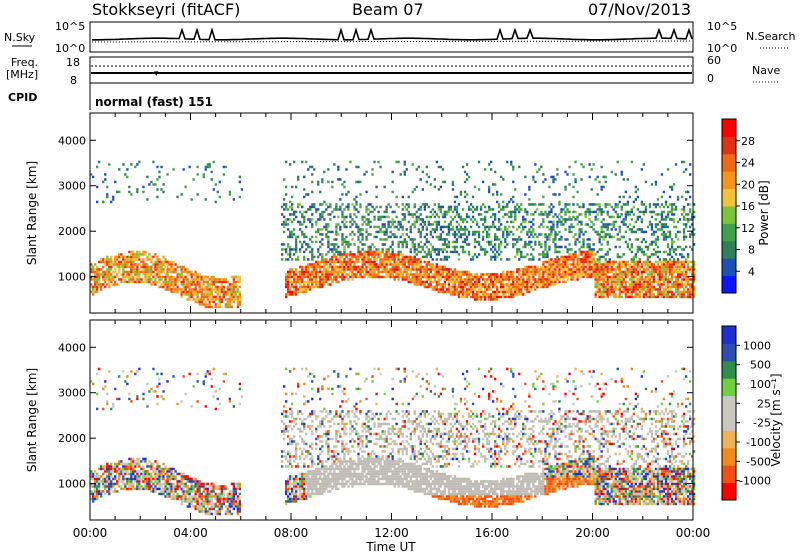  Describe the element at coordinates (72, 140) in the screenshot. I see `range-tick-label: 4000` at that location.